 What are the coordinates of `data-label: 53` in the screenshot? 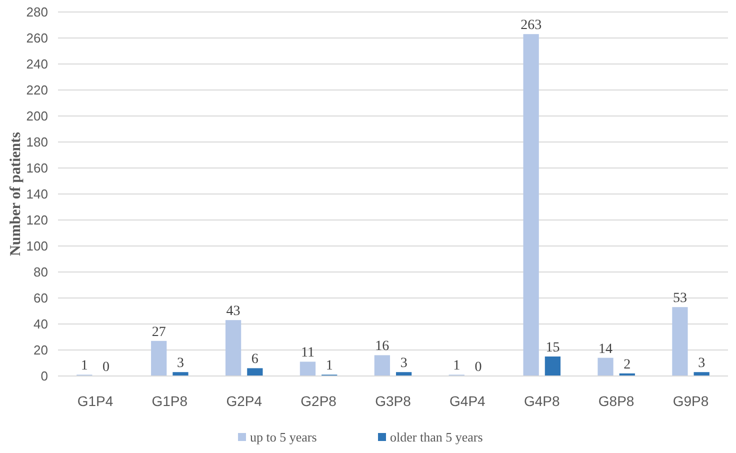 It's located at (679, 298).